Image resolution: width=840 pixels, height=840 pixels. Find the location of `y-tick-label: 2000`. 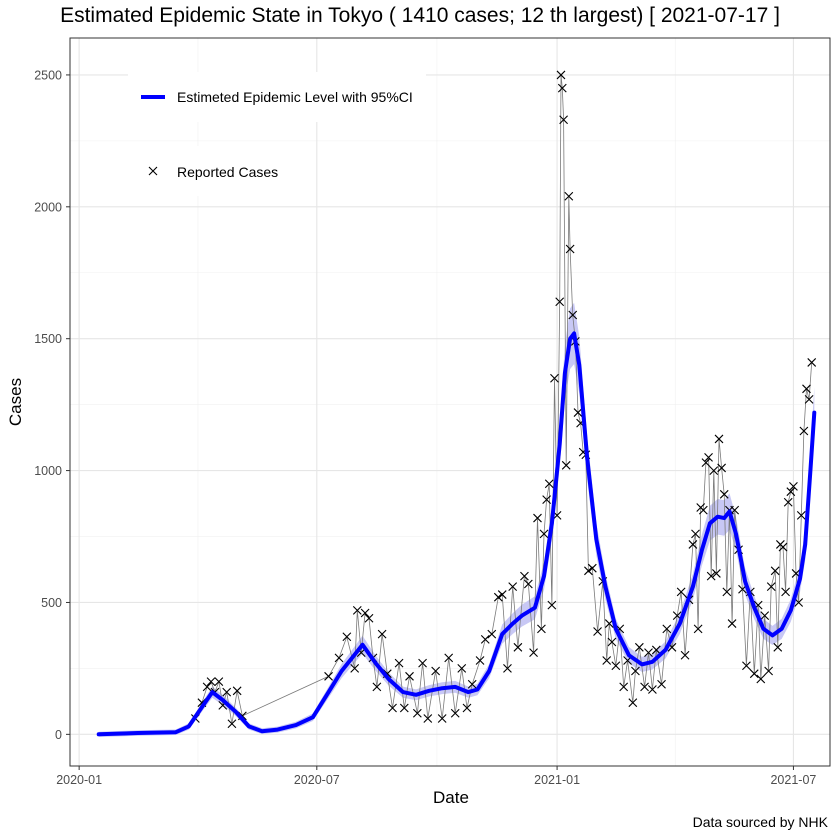

y-tick-label: 2000 is located at coordinates (48, 207).